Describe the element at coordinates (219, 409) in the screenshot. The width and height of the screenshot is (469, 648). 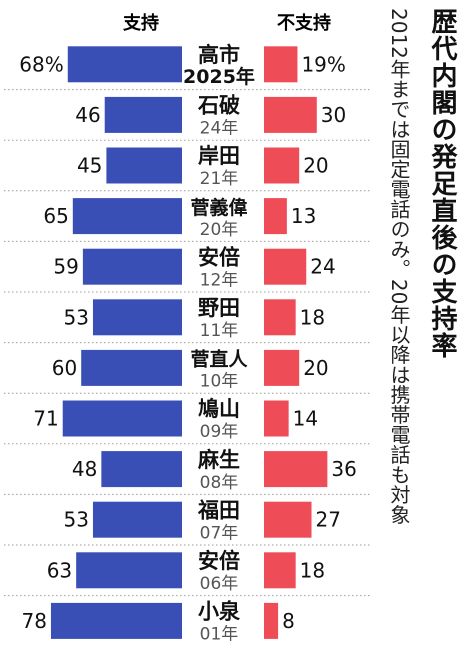
I see `cabinet-name-label: 鳩山` at that location.